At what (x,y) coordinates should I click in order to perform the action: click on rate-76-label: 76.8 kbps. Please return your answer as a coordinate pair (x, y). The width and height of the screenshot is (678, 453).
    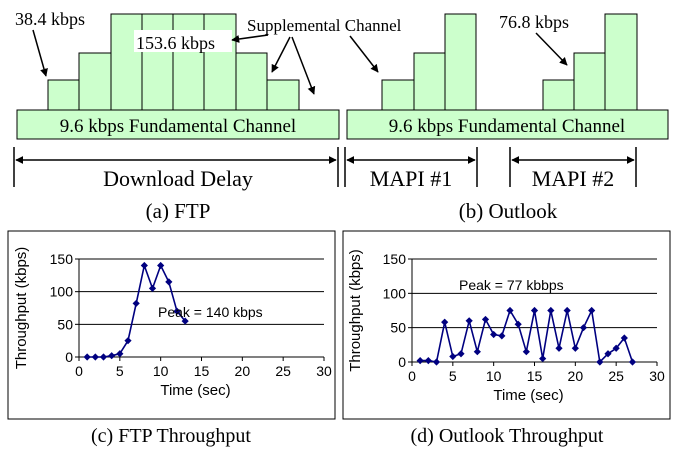
    Looking at the image, I should click on (534, 22).